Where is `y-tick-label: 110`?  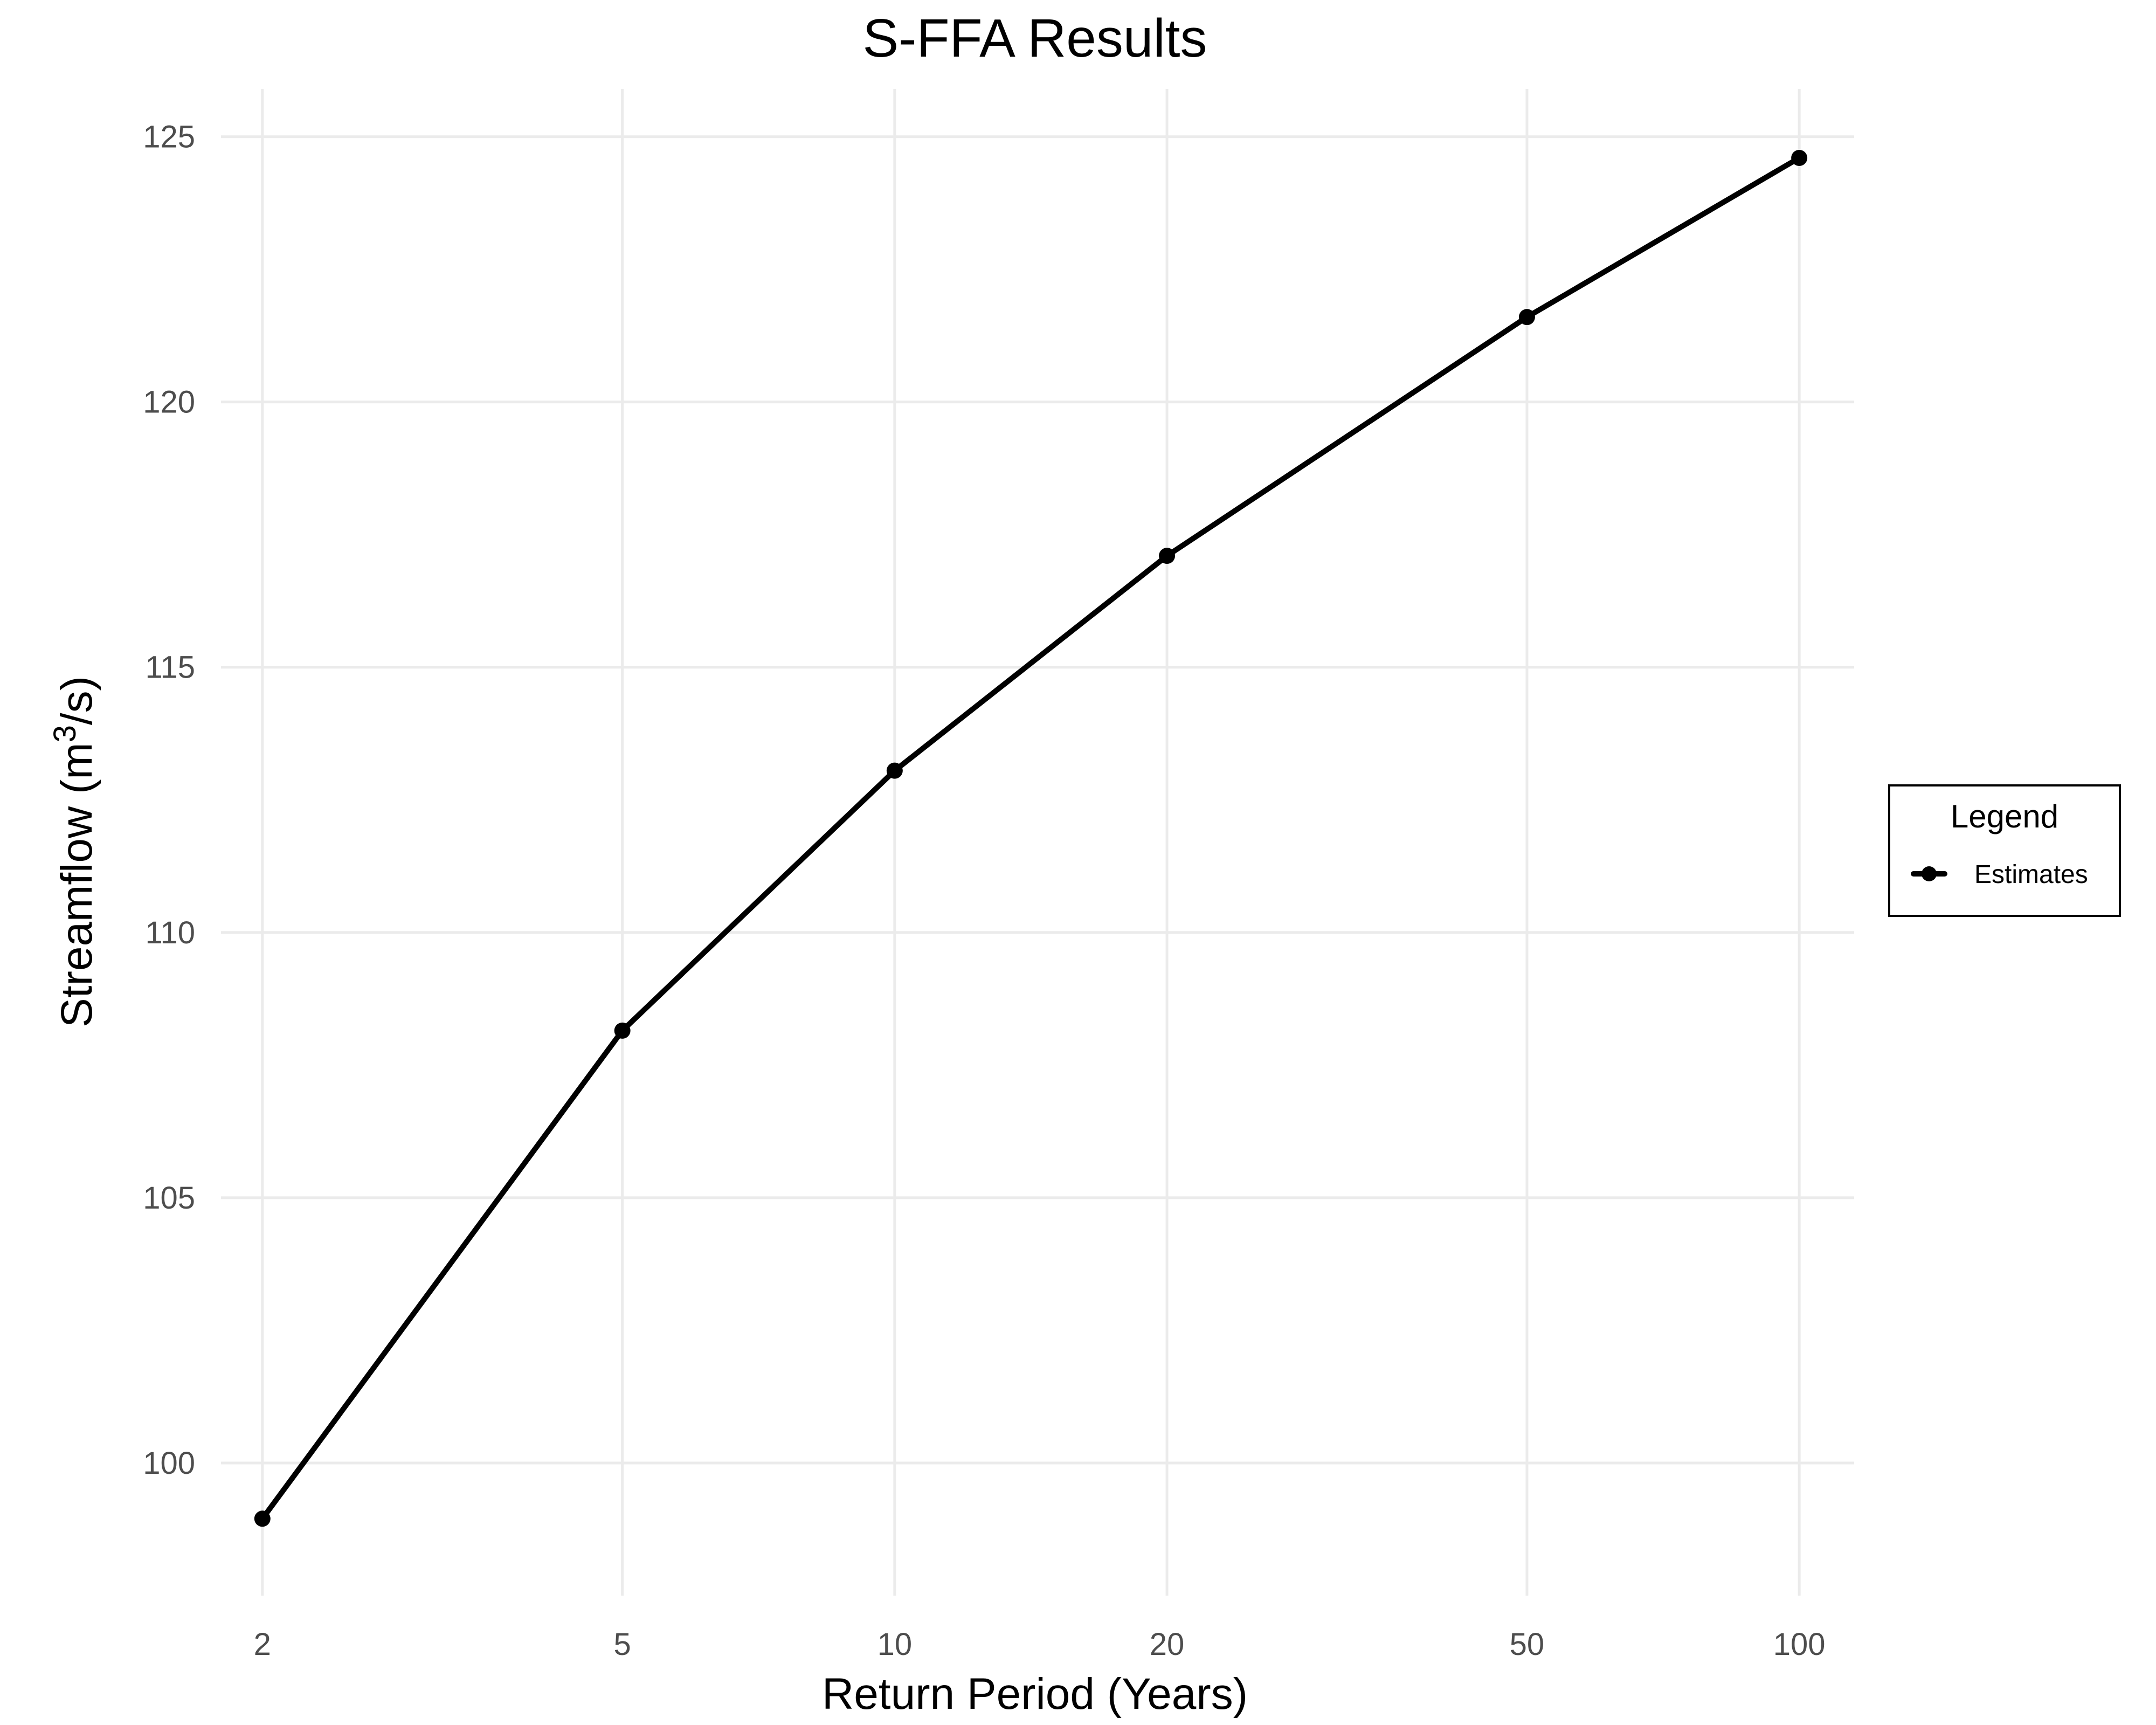
y-tick-label: 110 is located at coordinates (170, 933).